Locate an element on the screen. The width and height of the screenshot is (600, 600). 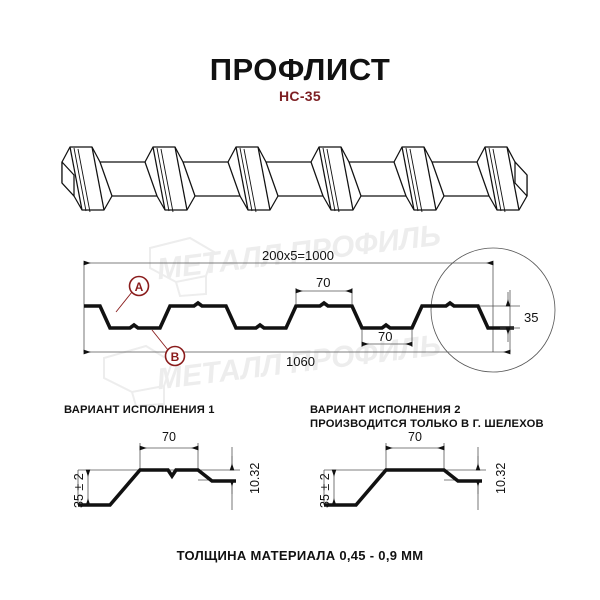
dim-label-bottom-flat: 70 is located at coordinates (385, 336).